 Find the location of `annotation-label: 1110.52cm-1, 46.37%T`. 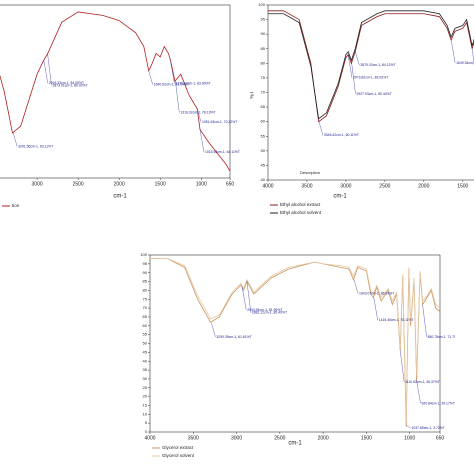

annotation-label: 1110.52cm-1, 46.37%T is located at coordinates (422, 382).